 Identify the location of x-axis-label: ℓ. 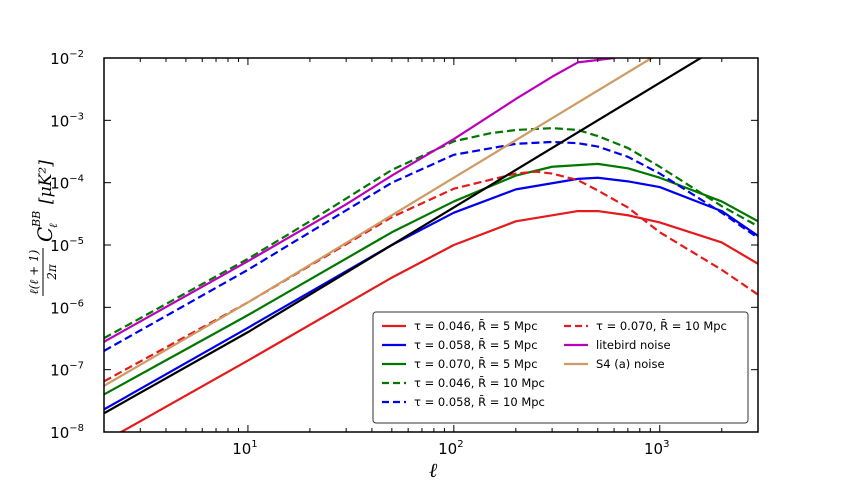
(433, 470).